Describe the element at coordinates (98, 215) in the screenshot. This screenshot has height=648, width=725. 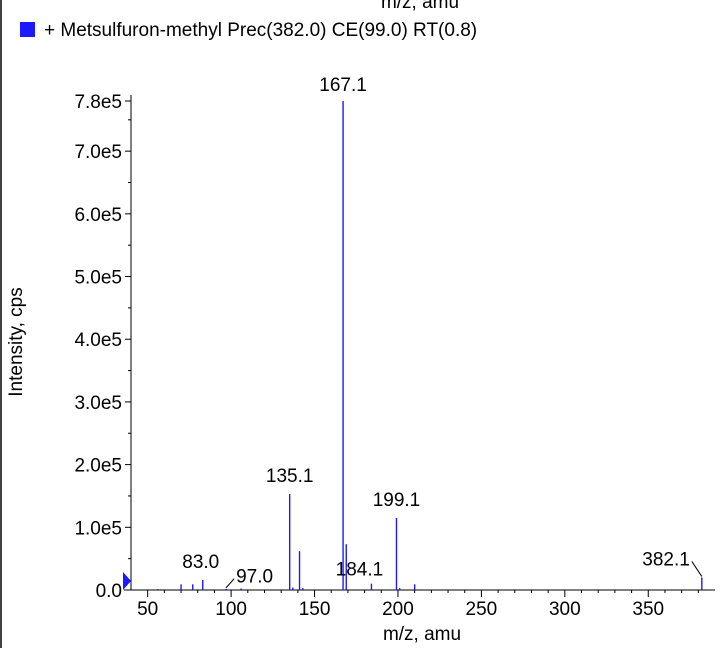
I see `y-tick-label: 6.0e5` at that location.